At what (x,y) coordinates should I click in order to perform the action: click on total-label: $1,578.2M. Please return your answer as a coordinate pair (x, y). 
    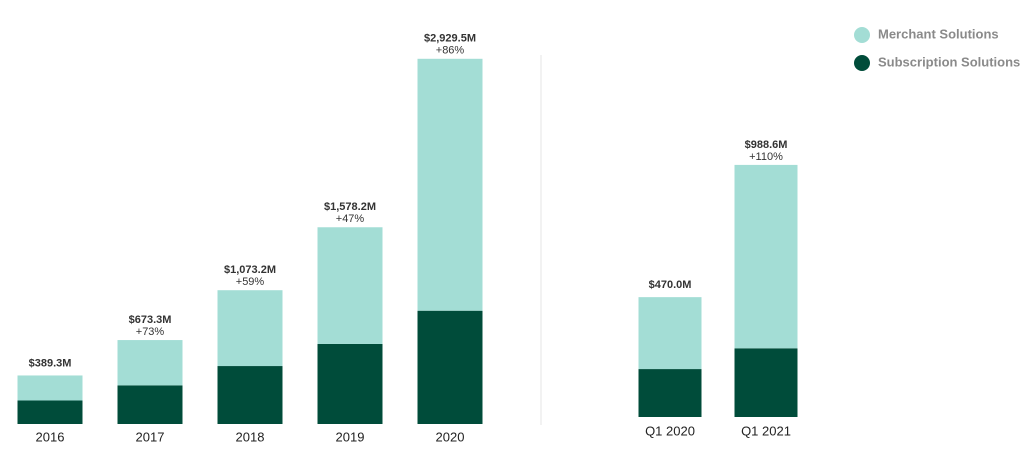
    Looking at the image, I should click on (350, 207).